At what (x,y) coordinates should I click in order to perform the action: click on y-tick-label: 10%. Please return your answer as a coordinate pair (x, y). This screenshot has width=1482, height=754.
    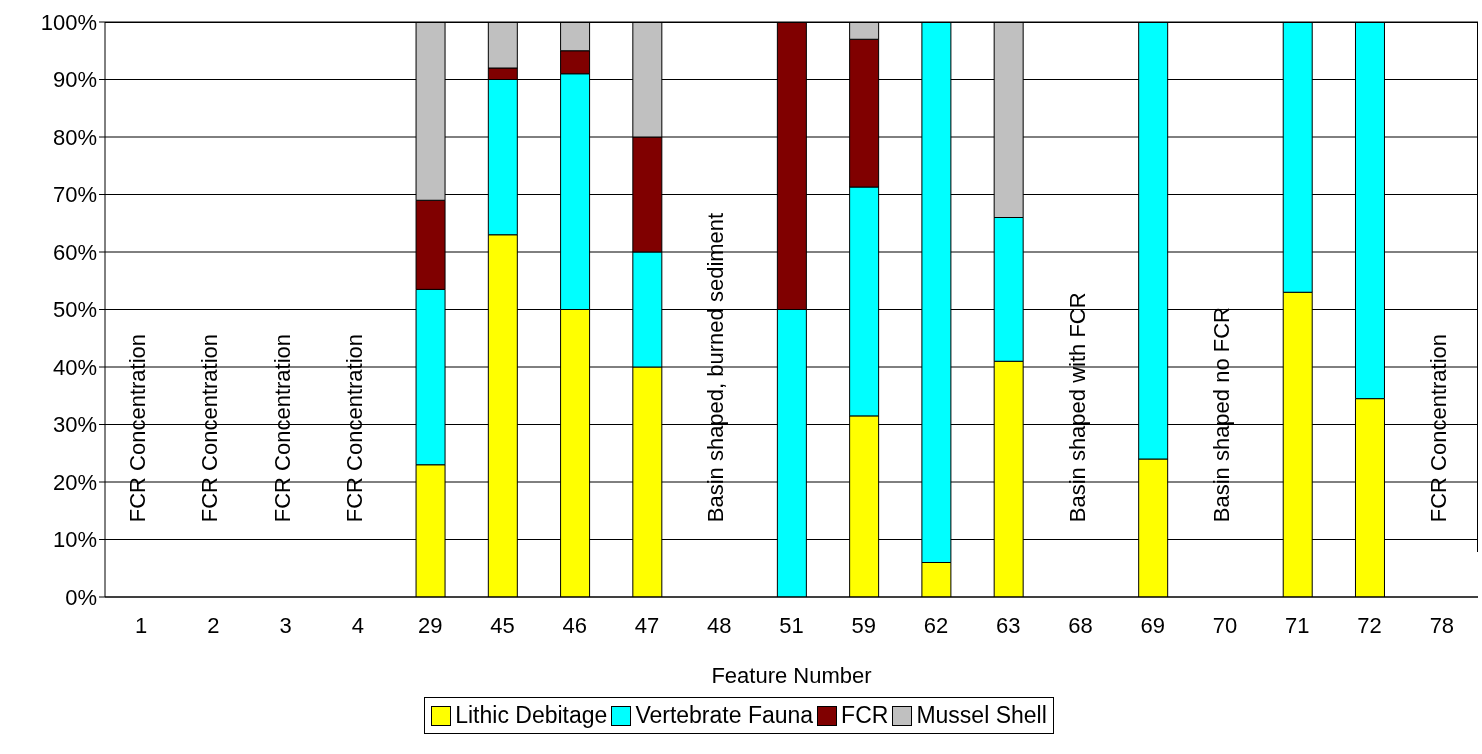
    Looking at the image, I should click on (74, 540).